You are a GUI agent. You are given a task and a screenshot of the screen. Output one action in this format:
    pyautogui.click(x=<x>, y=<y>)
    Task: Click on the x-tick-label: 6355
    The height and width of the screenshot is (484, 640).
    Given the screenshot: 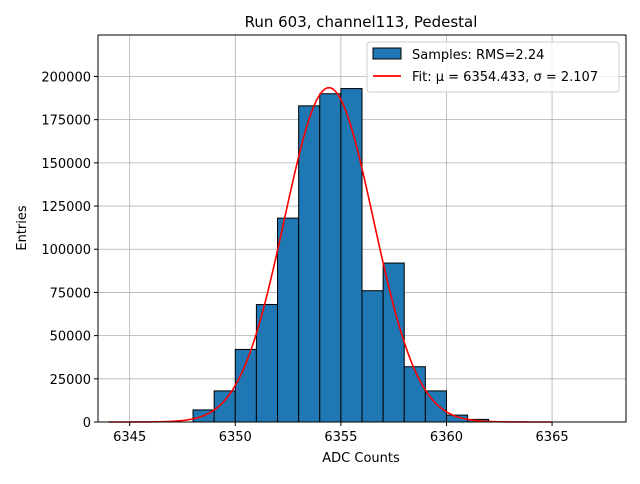 What is the action you would take?
    pyautogui.click(x=340, y=437)
    